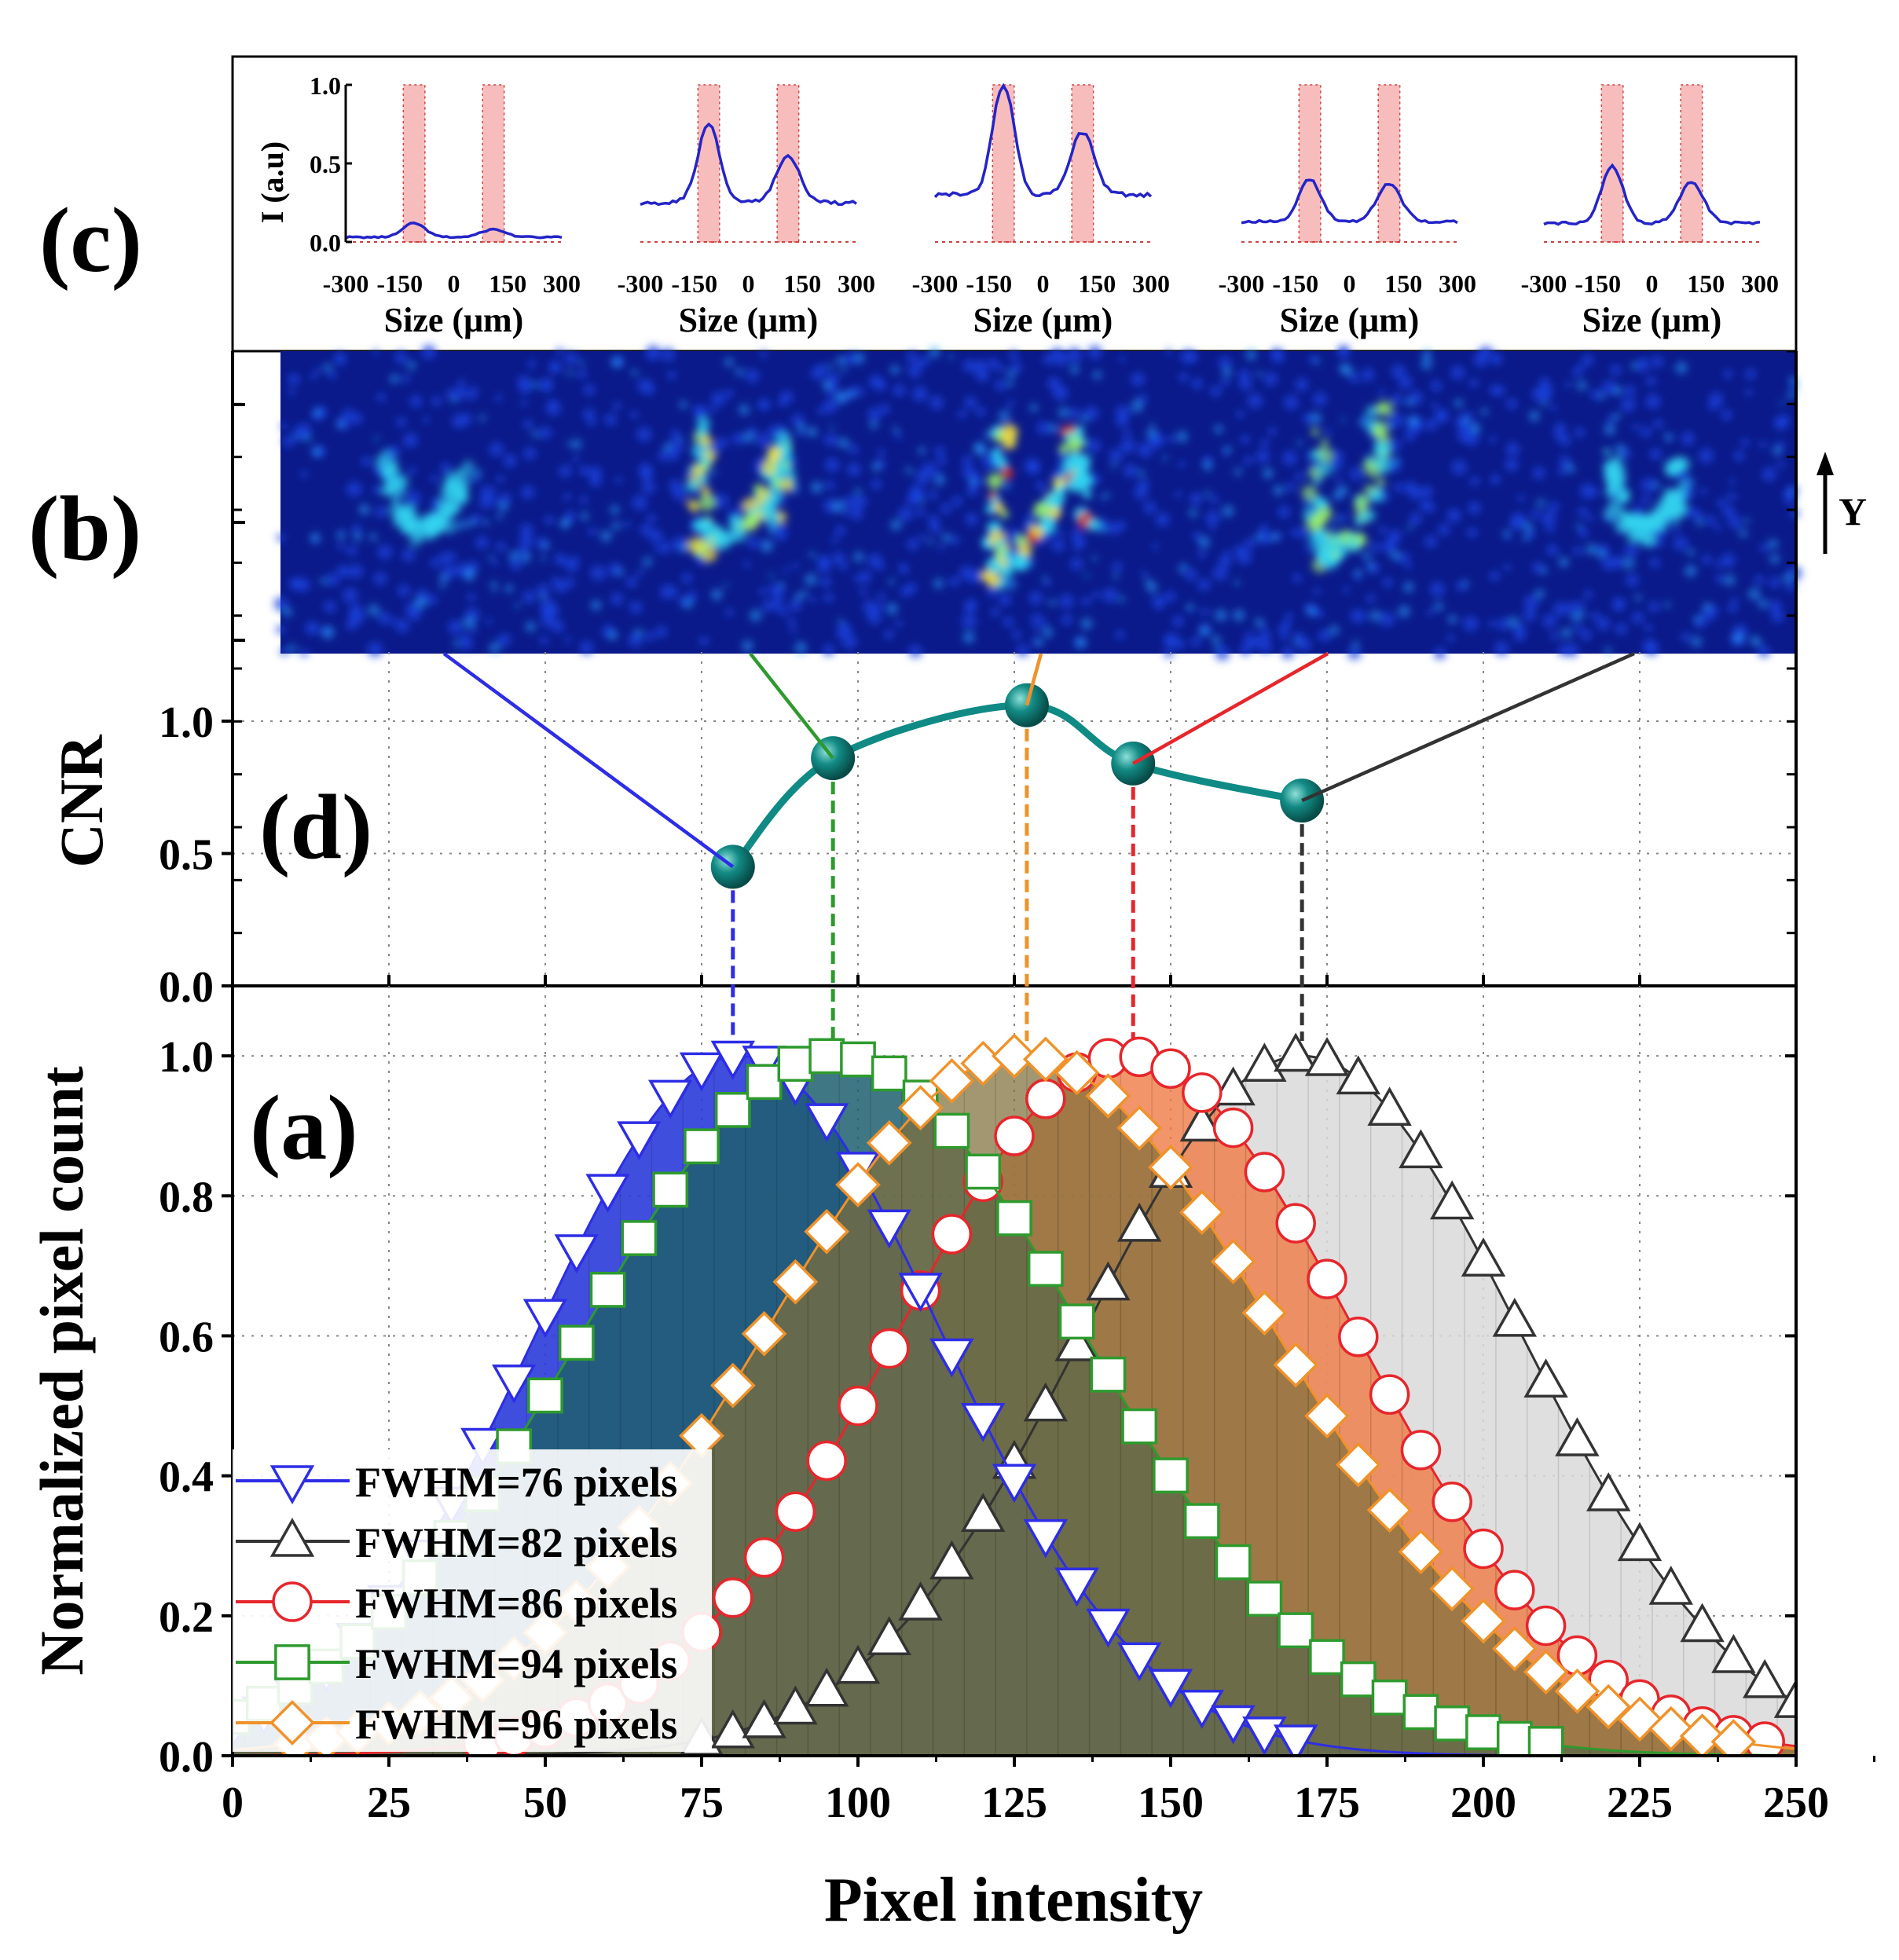 The height and width of the screenshot is (1960, 1899). What do you see at coordinates (562, 284) in the screenshot?
I see `profile-x-tick-label: 300` at bounding box center [562, 284].